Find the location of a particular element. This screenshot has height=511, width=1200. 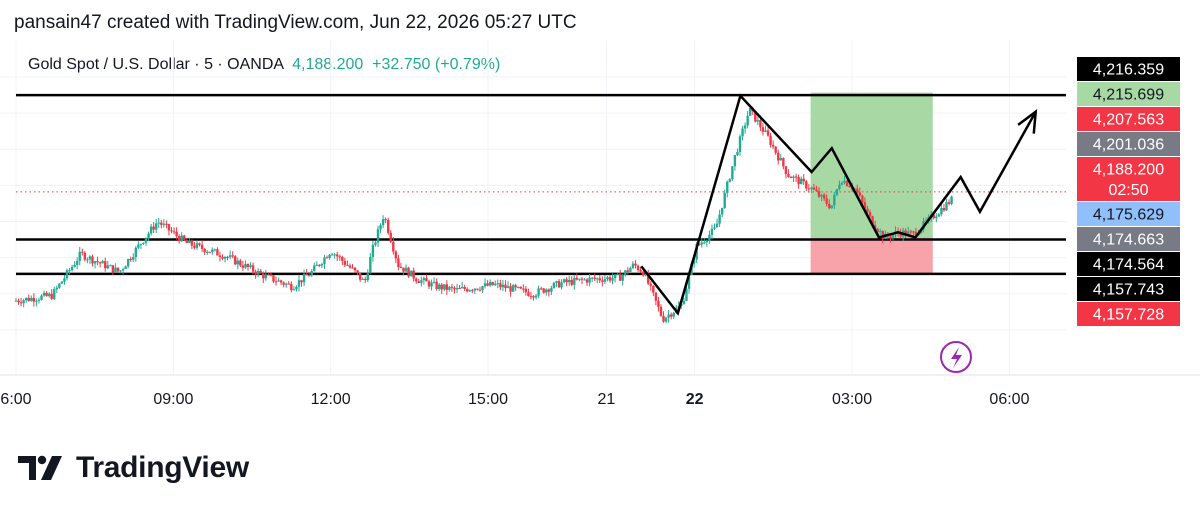

time-axis: 6:00 09:00 12:00 15:00 21 22 03:00 06:00 is located at coordinates (514, 399).